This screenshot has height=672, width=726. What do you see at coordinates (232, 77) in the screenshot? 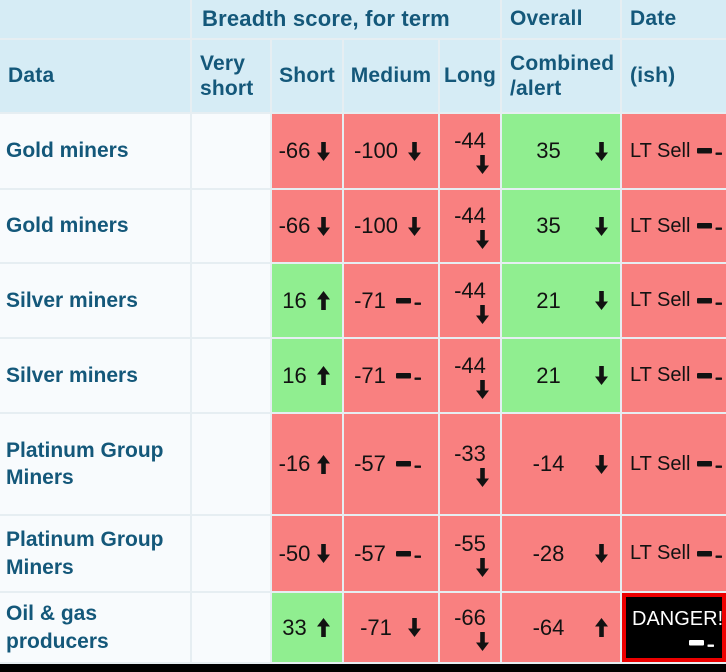
I see `column-header-very-short: Very short` at bounding box center [232, 77].